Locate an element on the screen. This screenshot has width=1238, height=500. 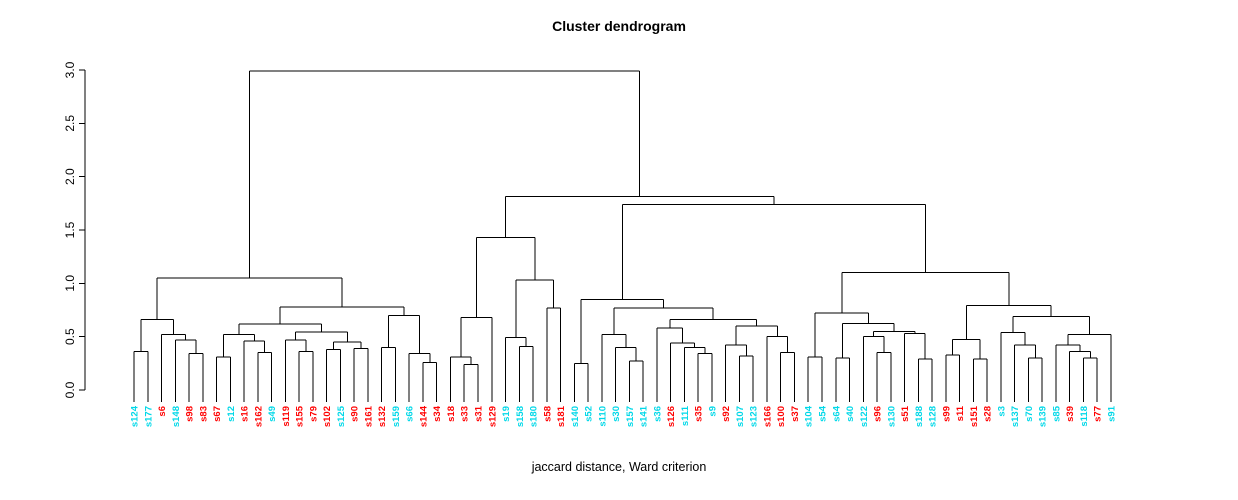
leaf-label: s162 is located at coordinates (258, 416).